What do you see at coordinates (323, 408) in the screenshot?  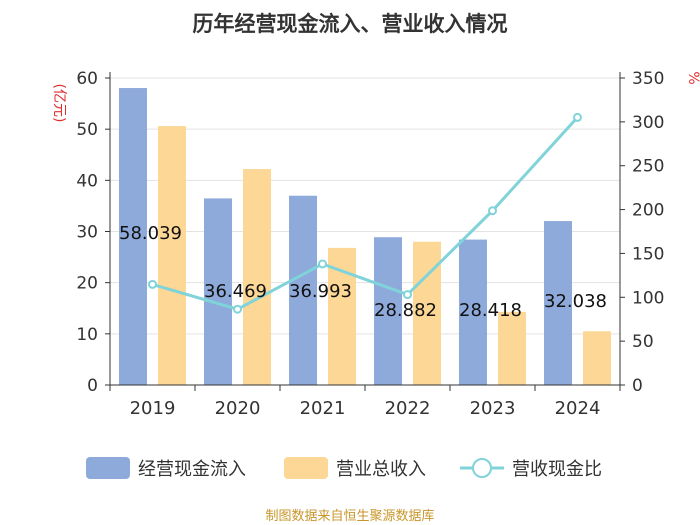 I see `x-axis-tick-label: 2021` at bounding box center [323, 408].